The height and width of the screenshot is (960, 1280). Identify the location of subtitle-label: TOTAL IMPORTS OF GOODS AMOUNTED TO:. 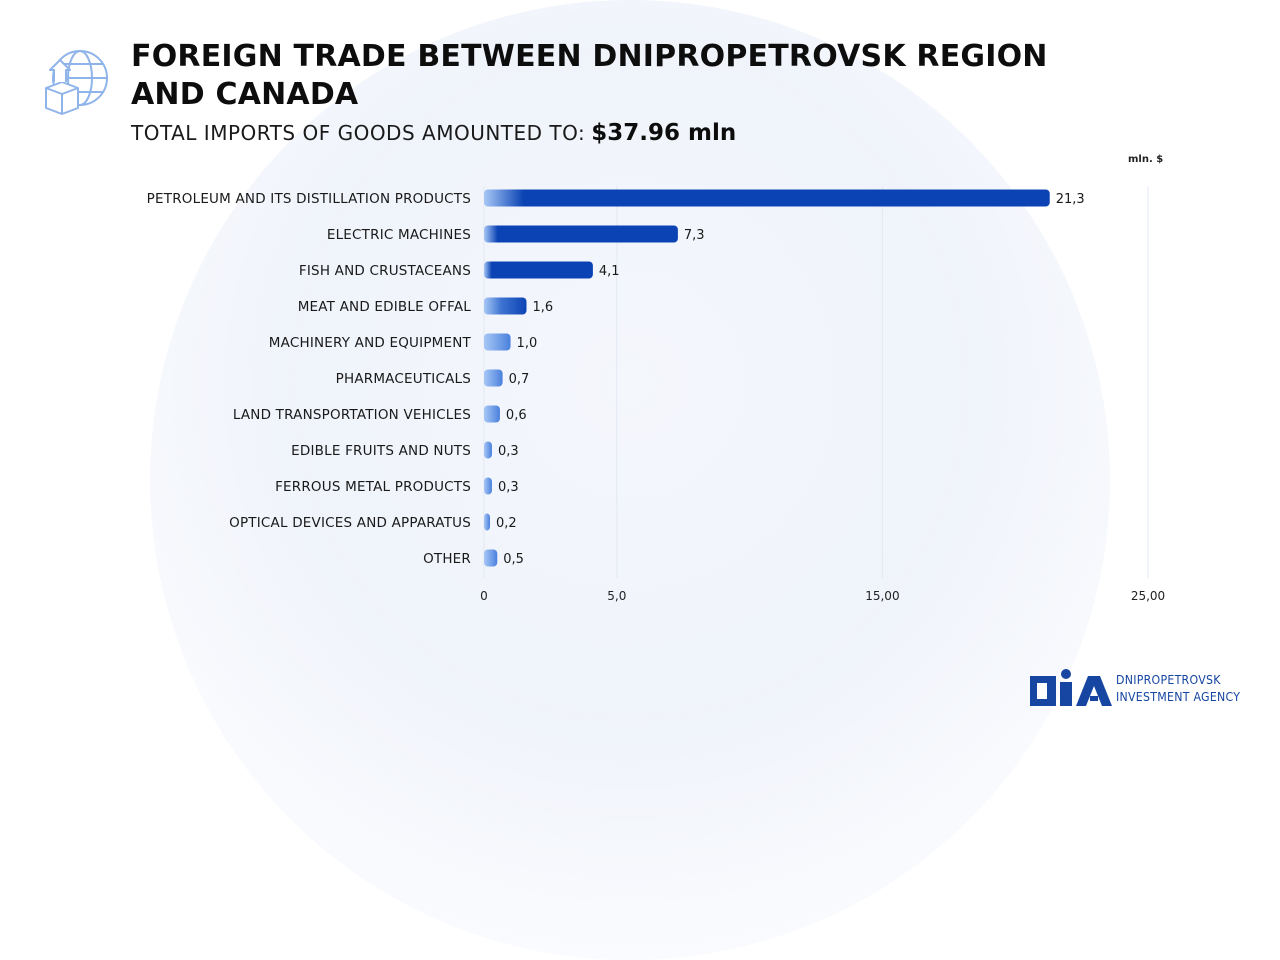
(358, 133).